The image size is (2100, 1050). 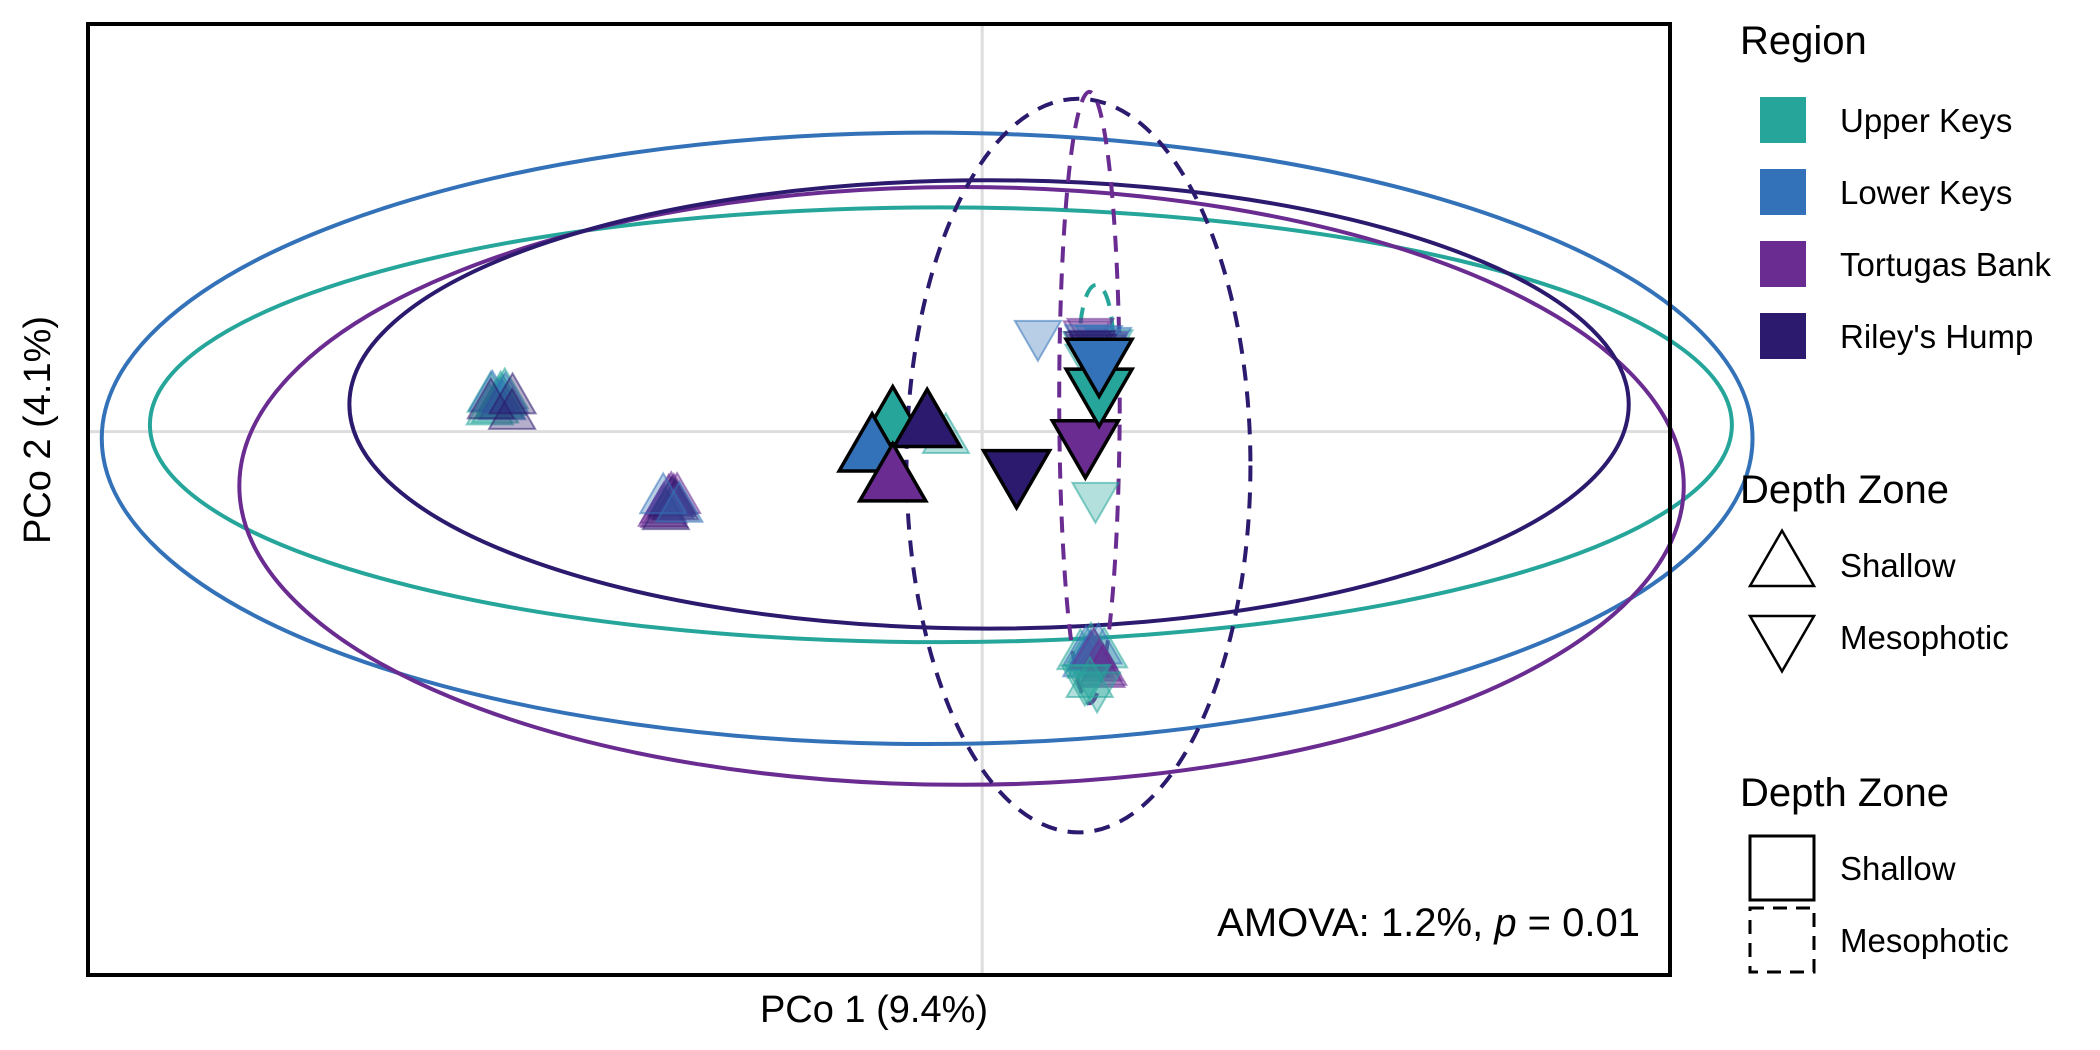 I want to click on legend-linetype-title: Depth Zone, so click(x=1844, y=793).